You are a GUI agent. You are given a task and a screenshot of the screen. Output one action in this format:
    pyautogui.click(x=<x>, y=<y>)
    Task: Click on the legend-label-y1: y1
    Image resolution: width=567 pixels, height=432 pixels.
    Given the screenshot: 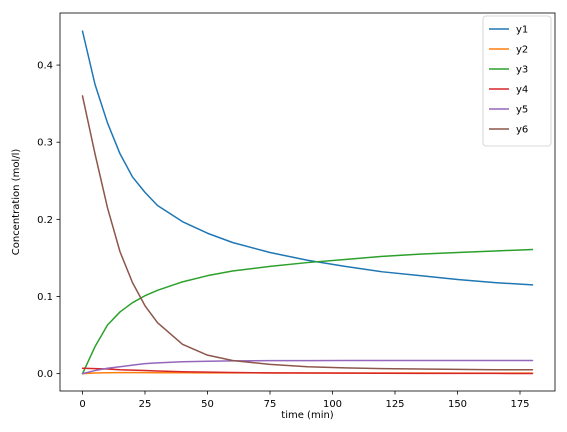 What is the action you would take?
    pyautogui.click(x=522, y=30)
    